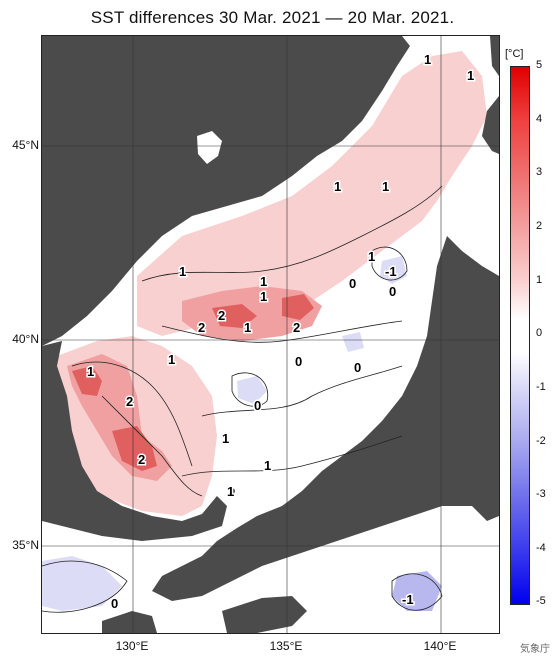 This screenshot has height=657, width=558. What do you see at coordinates (539, 226) in the screenshot?
I see `colorbar-tick: 2` at bounding box center [539, 226].